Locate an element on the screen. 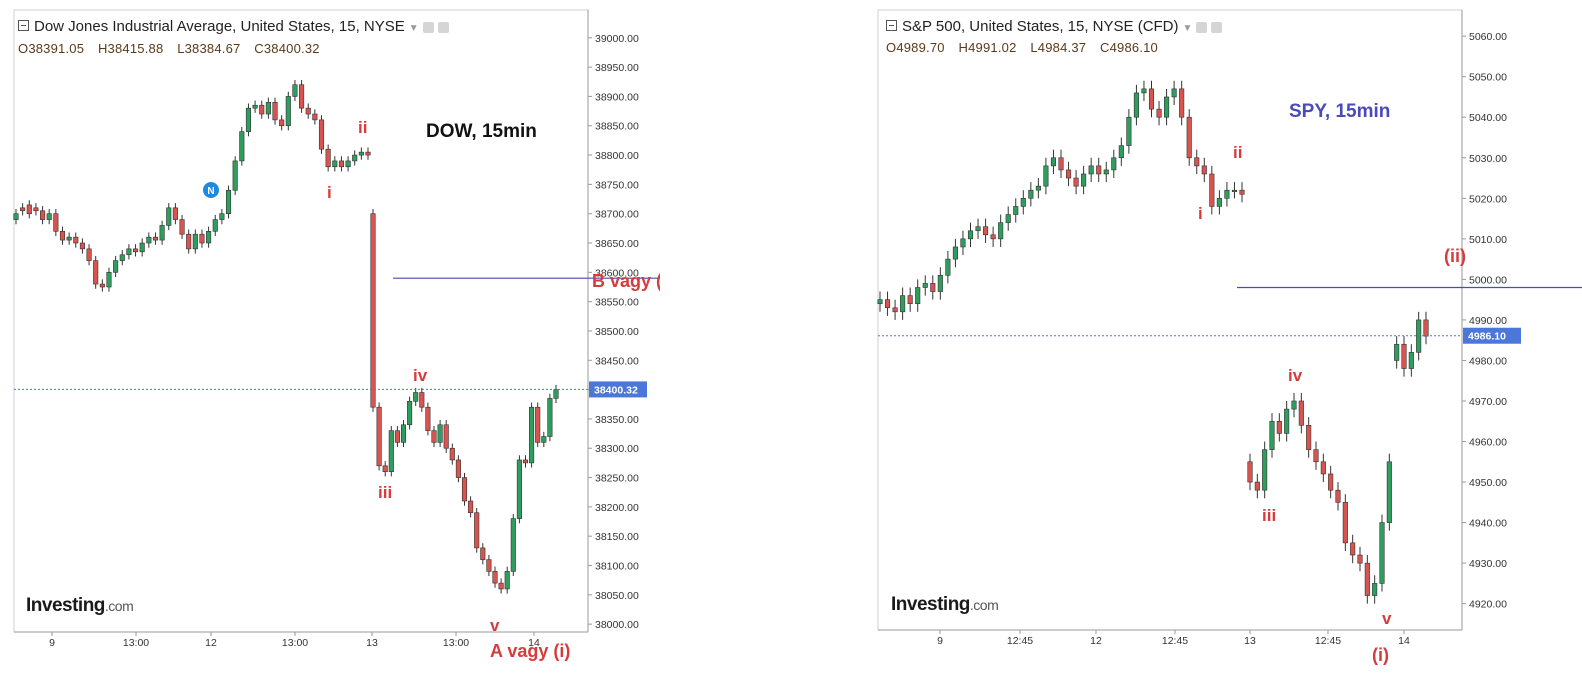 The height and width of the screenshot is (680, 1582). y-tick-label: 38300.00 is located at coordinates (617, 449).